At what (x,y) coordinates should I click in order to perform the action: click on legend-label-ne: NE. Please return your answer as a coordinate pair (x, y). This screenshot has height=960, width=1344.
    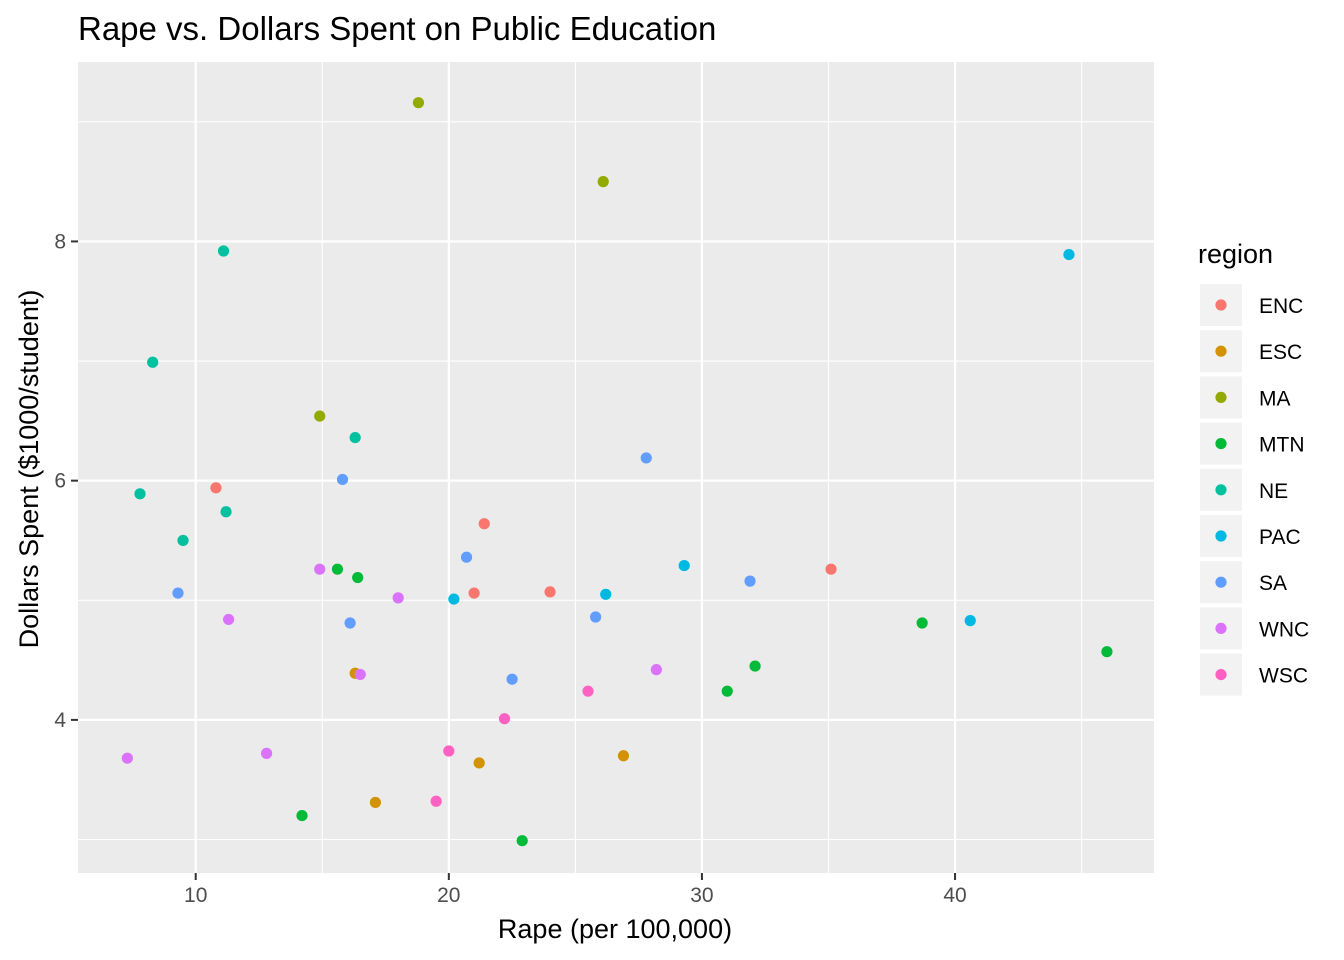
    Looking at the image, I should click on (1273, 491).